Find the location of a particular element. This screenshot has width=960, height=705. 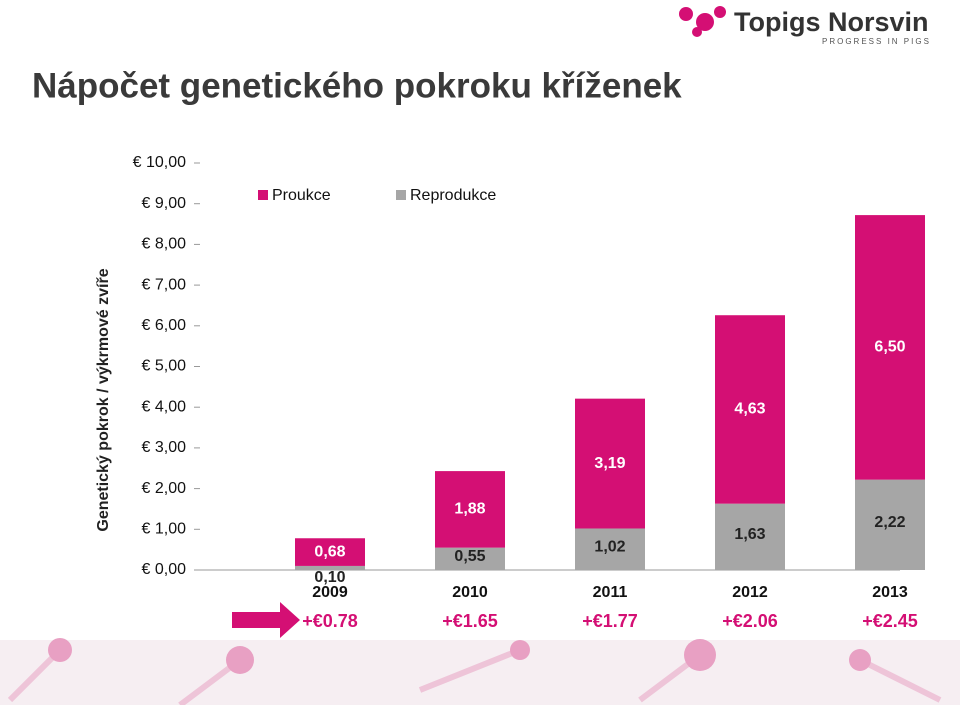

slide-title: Nápočet genetického pokroku kříženek is located at coordinates (357, 85).